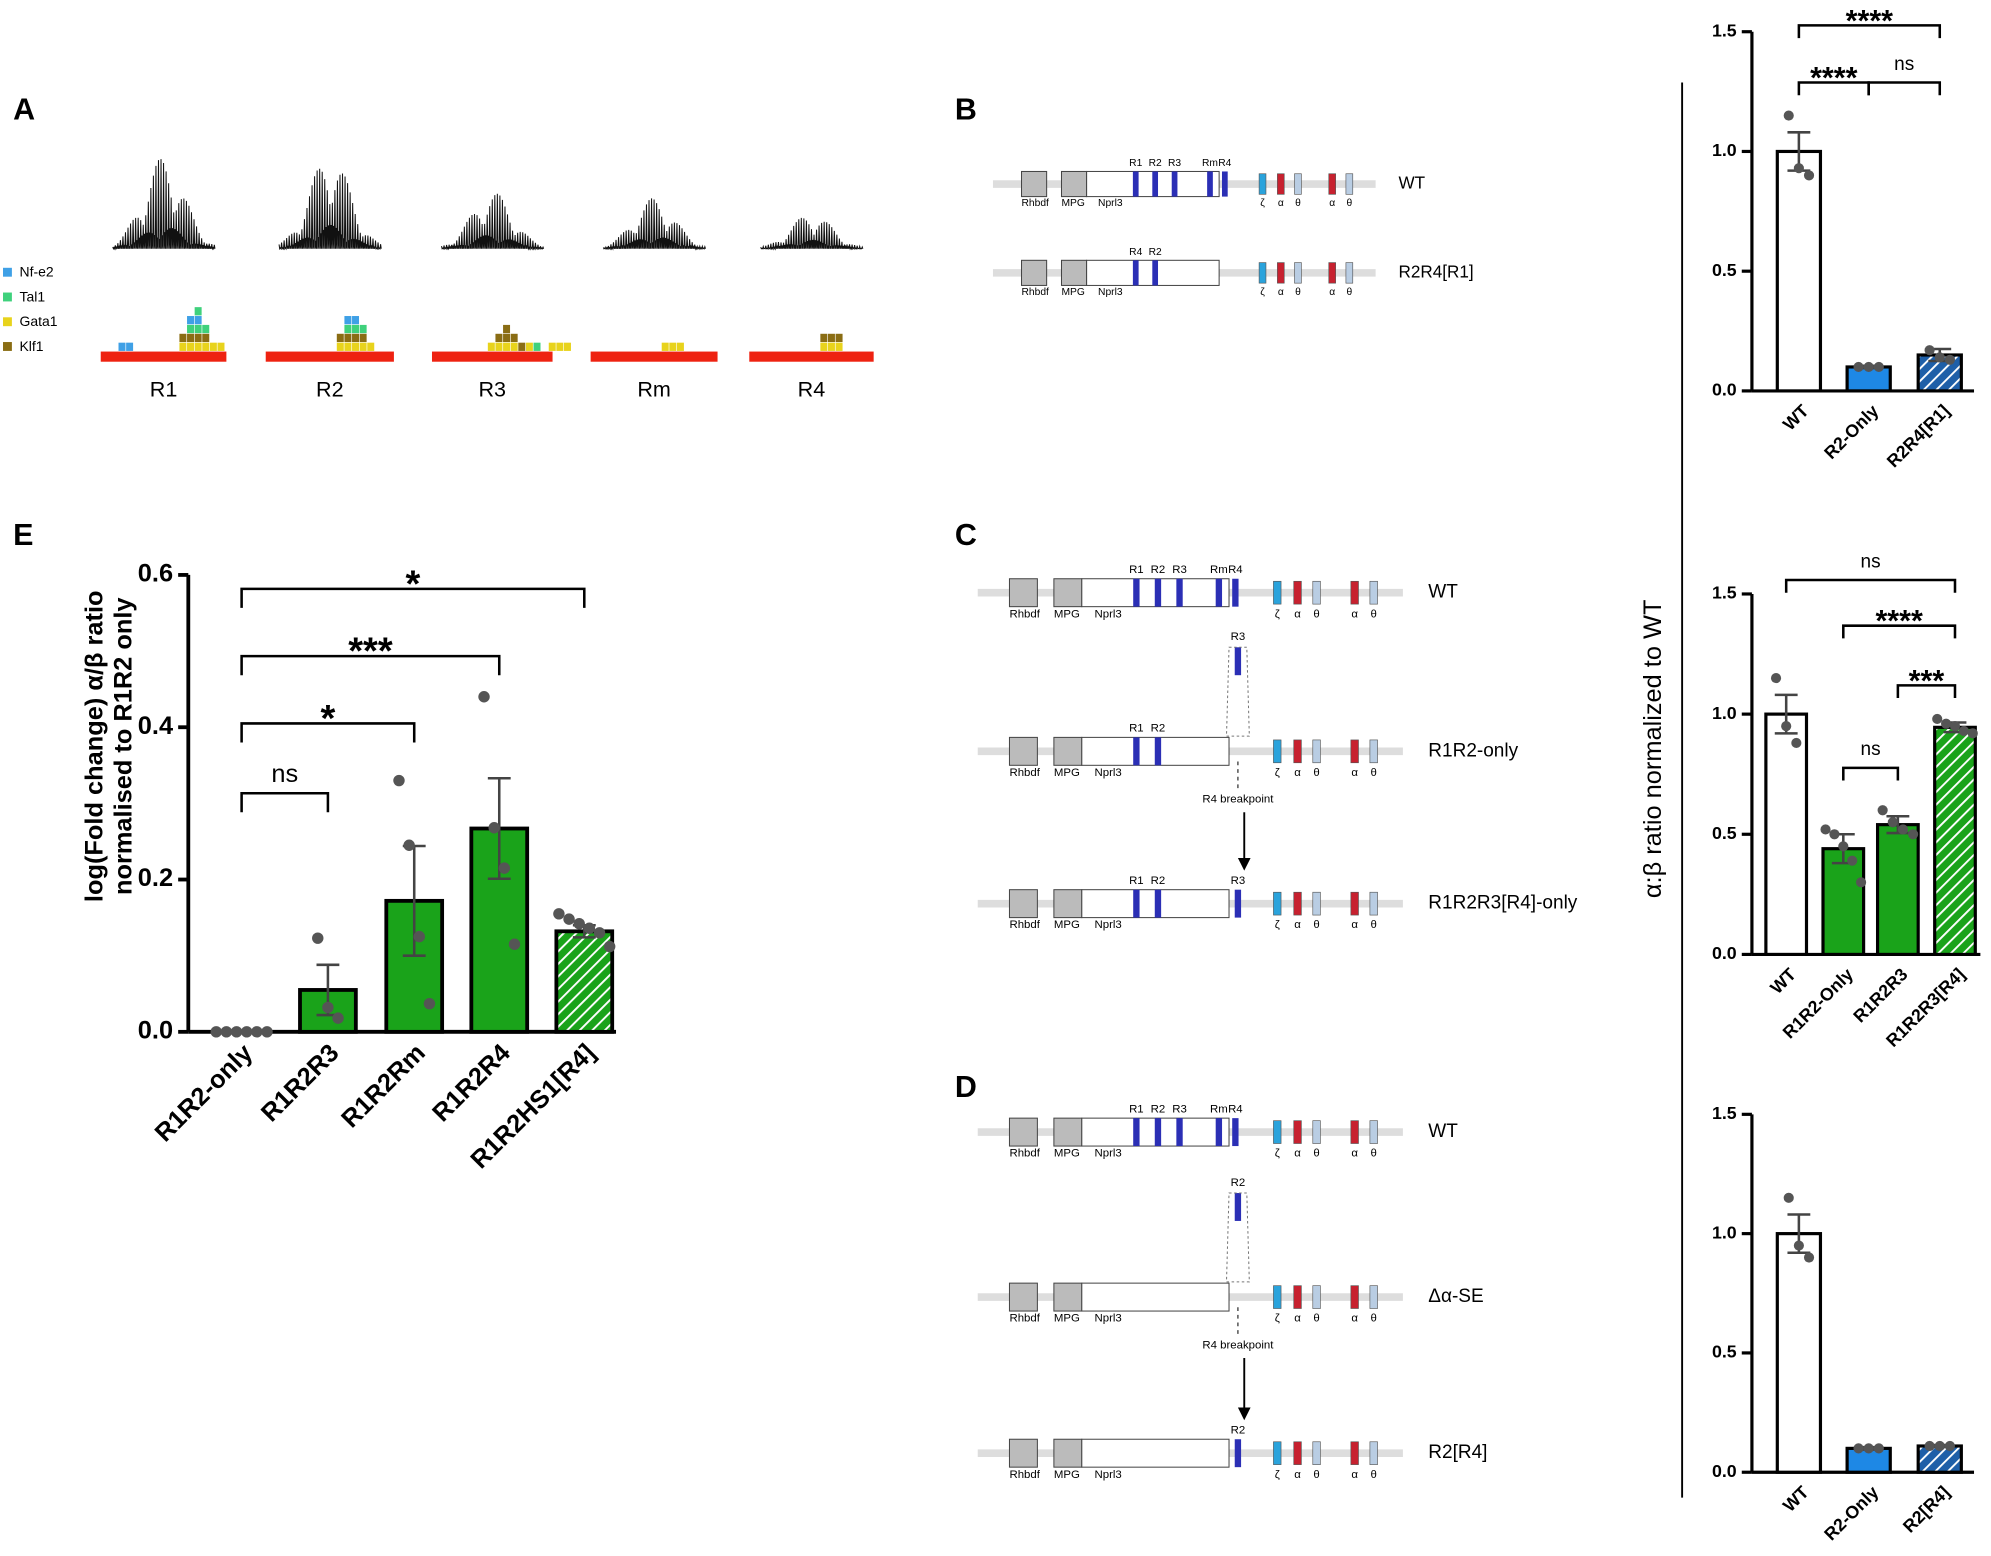 This screenshot has width=1991, height=1556. Describe the element at coordinates (1871, 749) in the screenshot. I see `significance-label: ns` at that location.